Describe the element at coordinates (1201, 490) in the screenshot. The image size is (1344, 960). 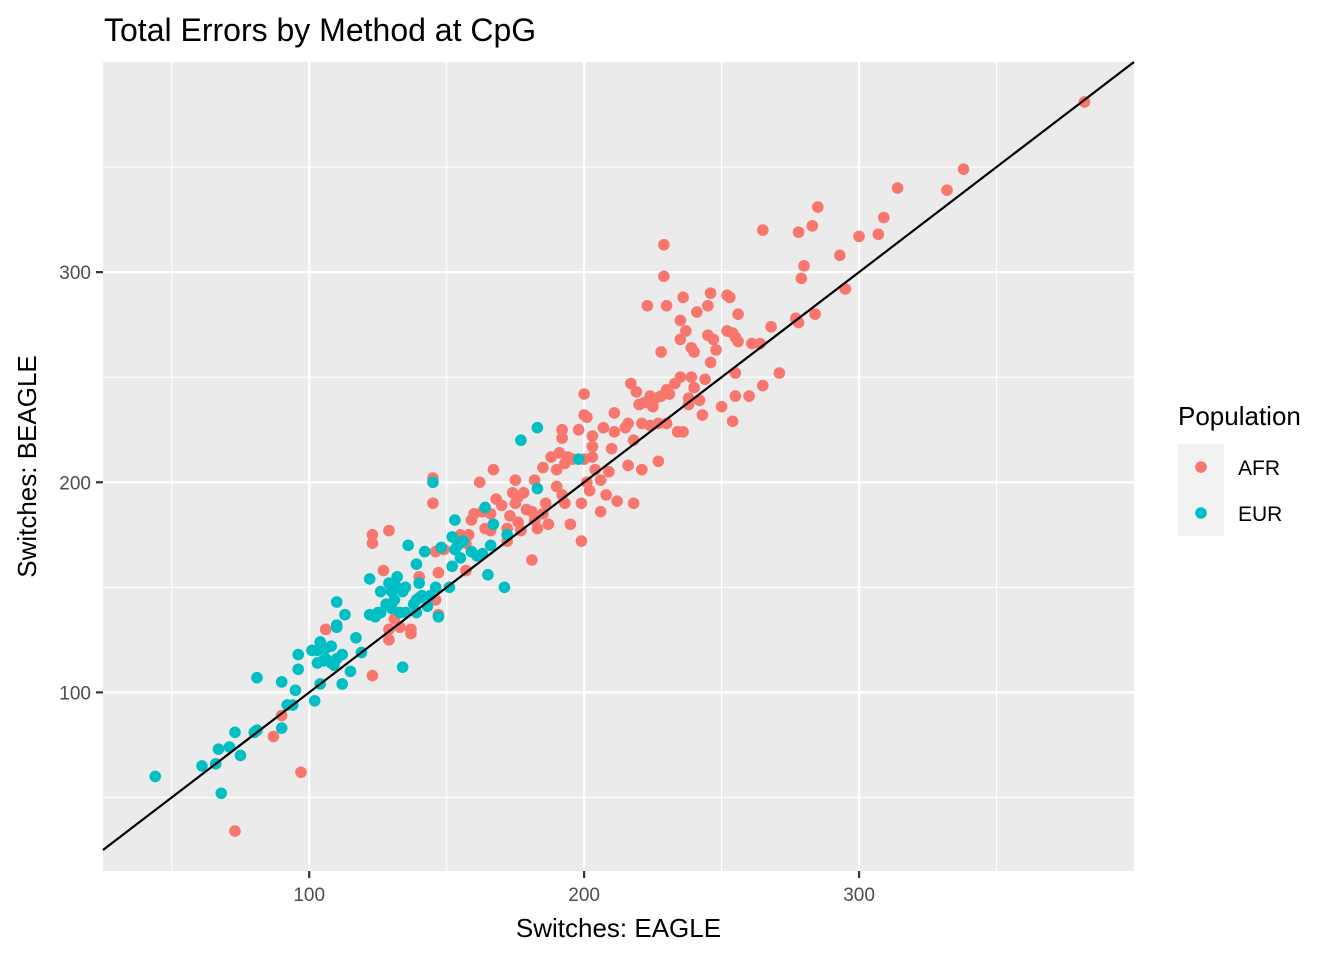
I see `legend-key-background` at that location.